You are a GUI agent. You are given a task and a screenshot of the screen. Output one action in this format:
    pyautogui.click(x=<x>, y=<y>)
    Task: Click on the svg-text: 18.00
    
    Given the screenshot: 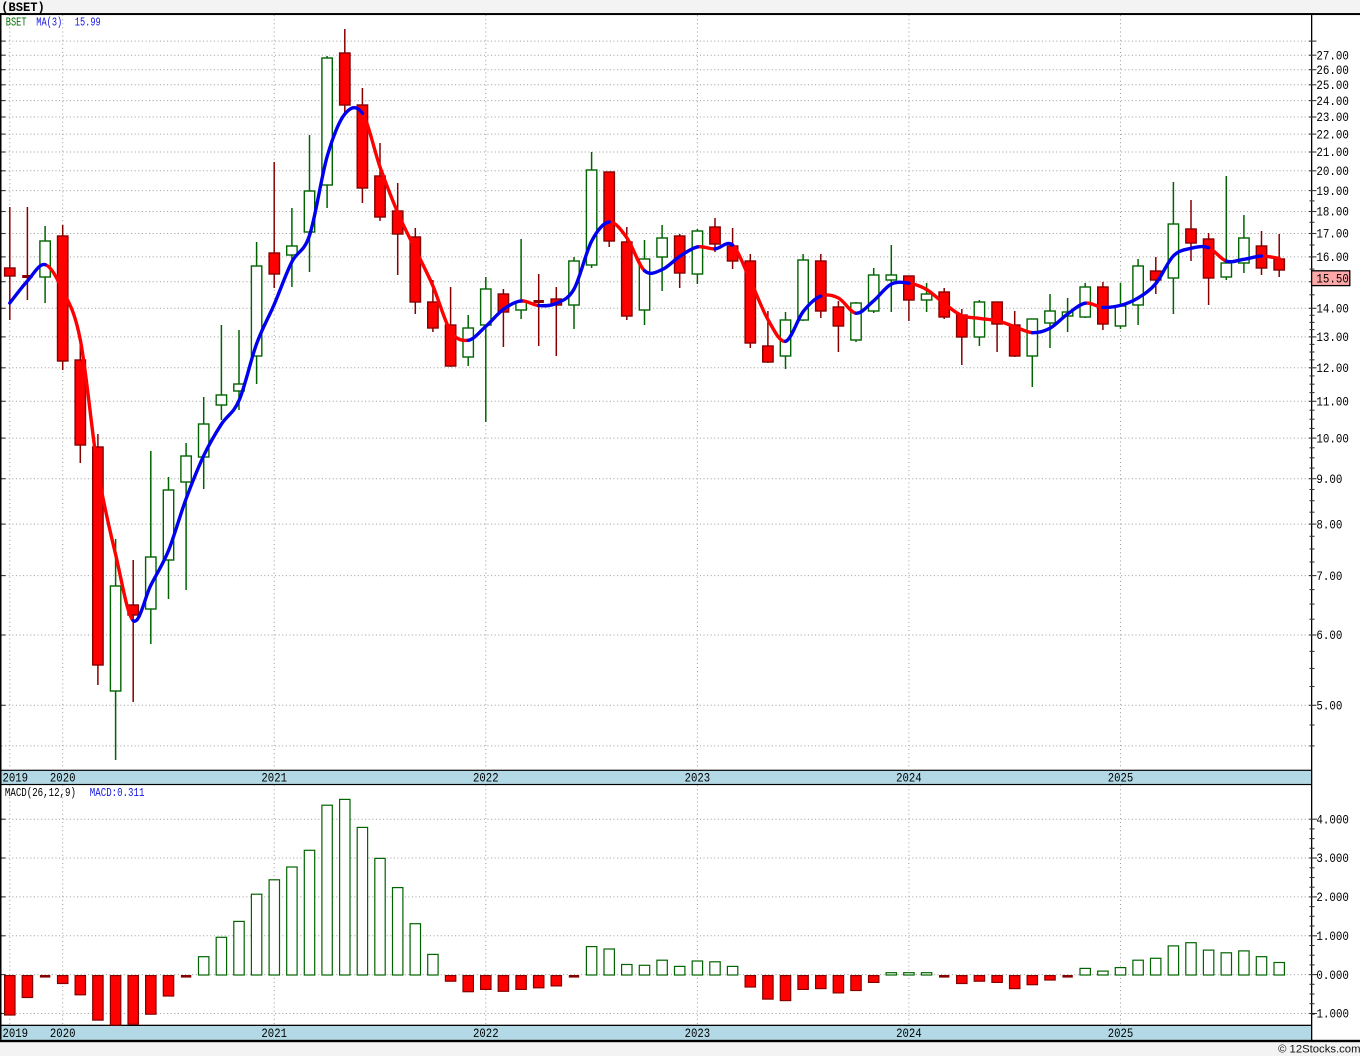 What is the action you would take?
    pyautogui.click(x=1332, y=212)
    